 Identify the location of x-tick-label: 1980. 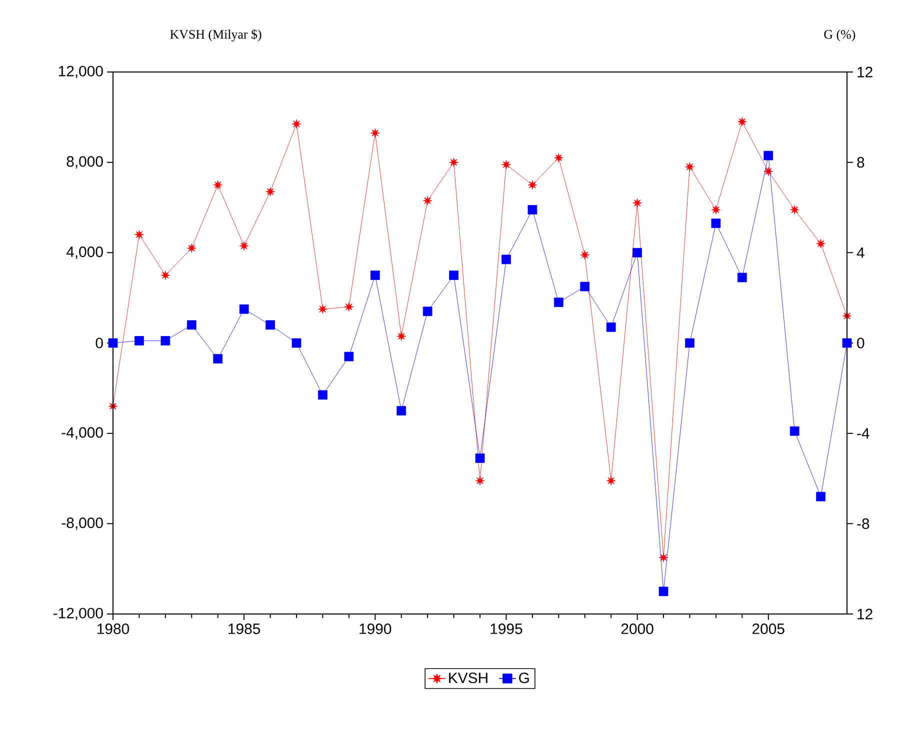
(114, 628).